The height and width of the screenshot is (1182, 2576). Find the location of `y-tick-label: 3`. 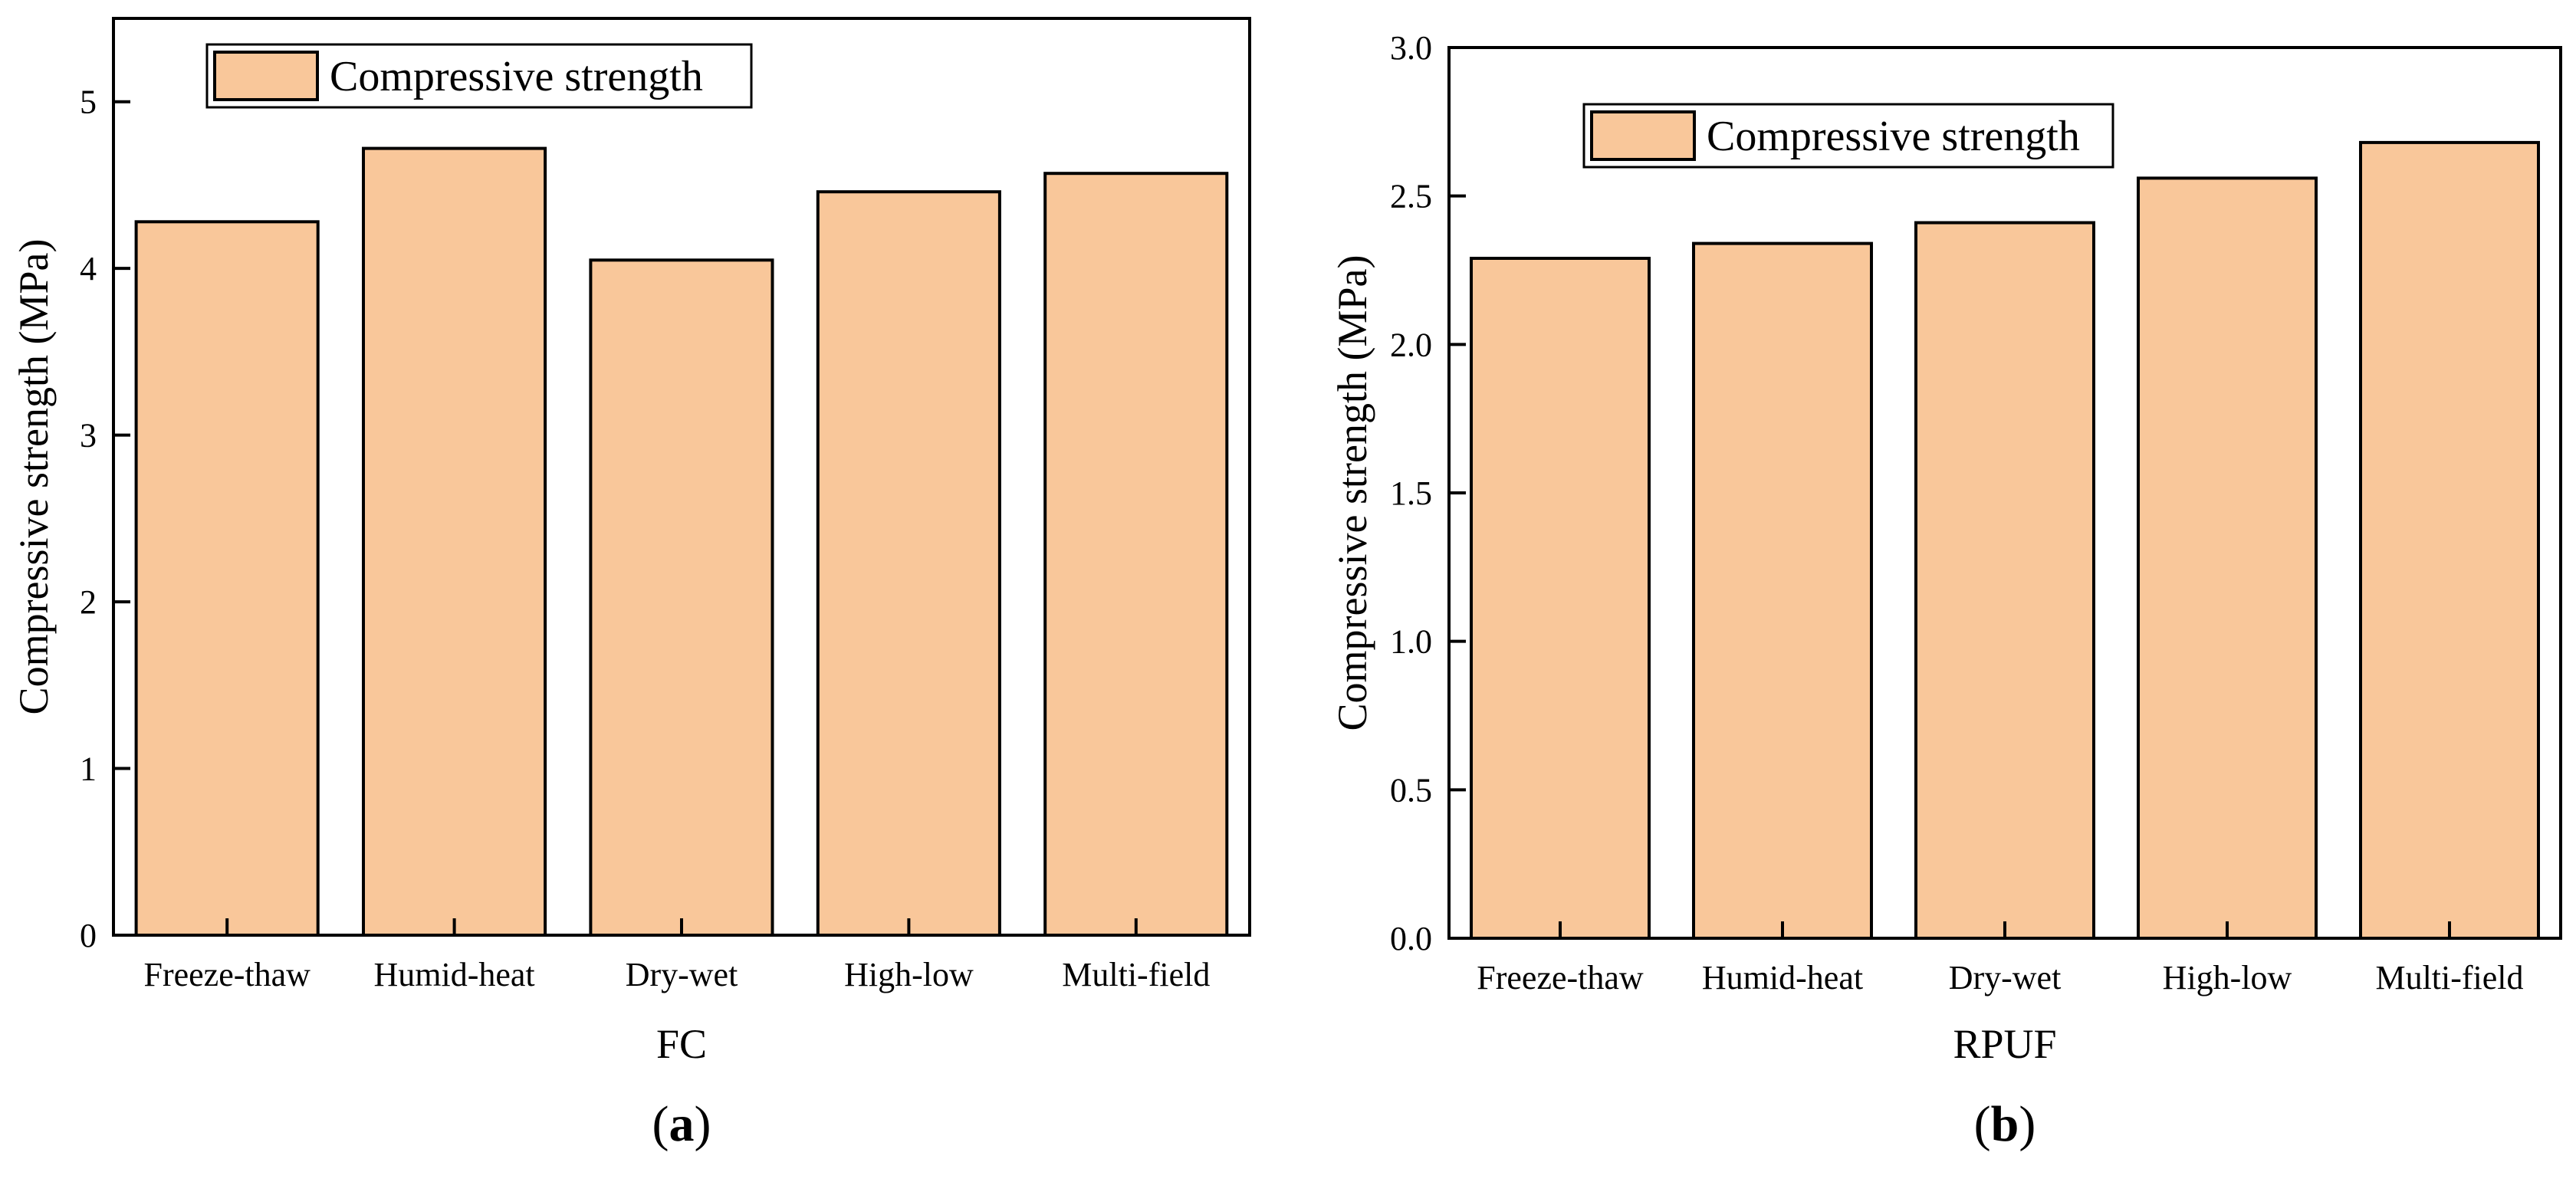

y-tick-label: 3 is located at coordinates (89, 436).